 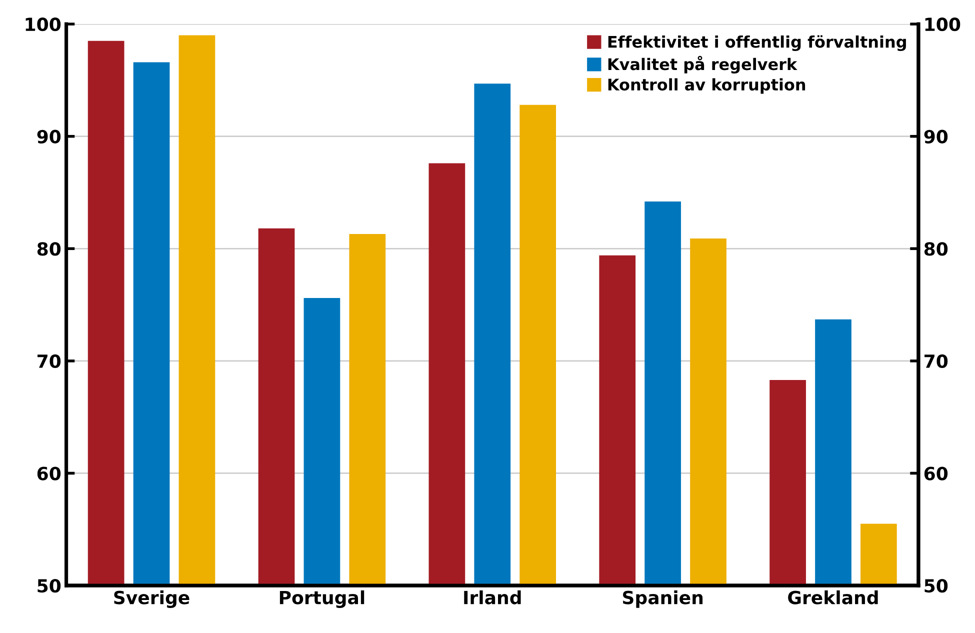 What do you see at coordinates (49, 249) in the screenshot?
I see `y-tick-label: 80` at bounding box center [49, 249].